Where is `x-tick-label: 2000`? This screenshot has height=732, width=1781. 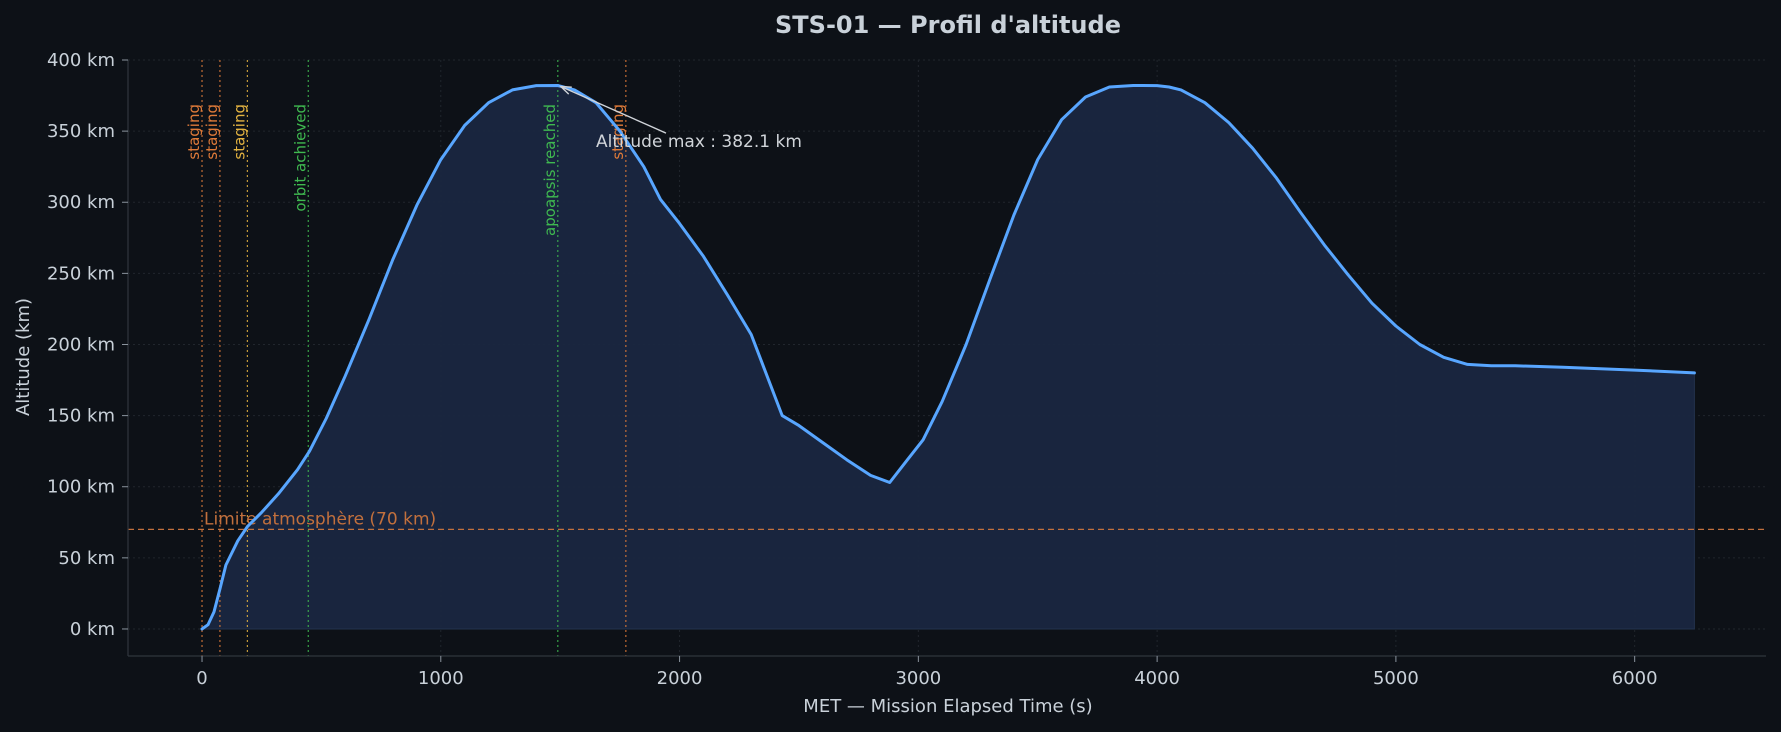 x-tick-label: 2000 is located at coordinates (680, 678).